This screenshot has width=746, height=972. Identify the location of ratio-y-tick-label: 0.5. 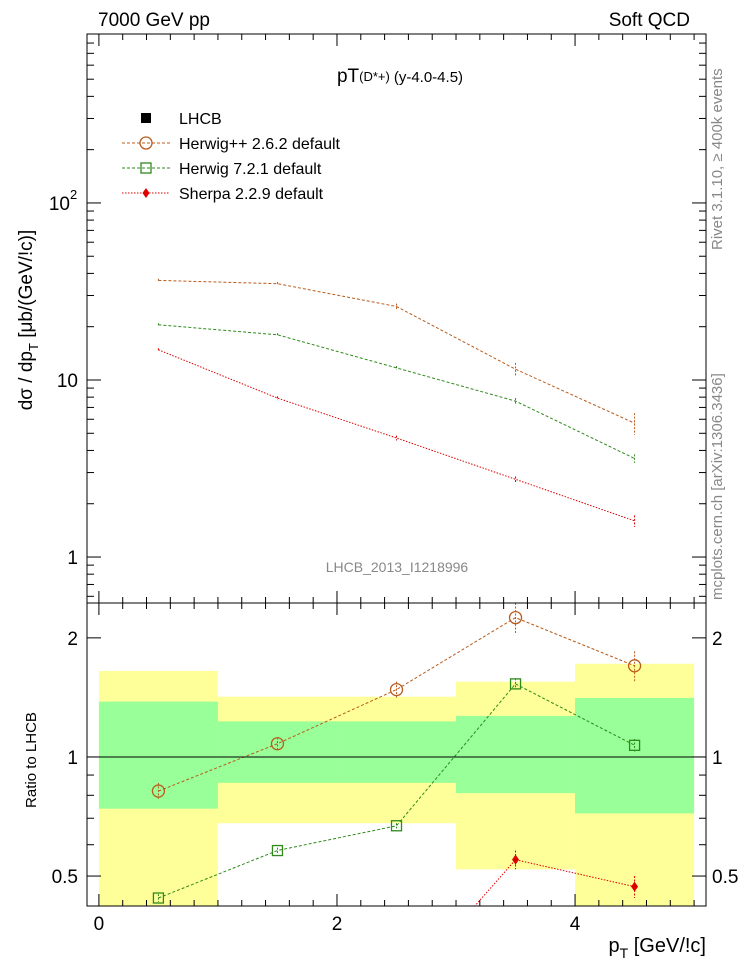
(65, 877).